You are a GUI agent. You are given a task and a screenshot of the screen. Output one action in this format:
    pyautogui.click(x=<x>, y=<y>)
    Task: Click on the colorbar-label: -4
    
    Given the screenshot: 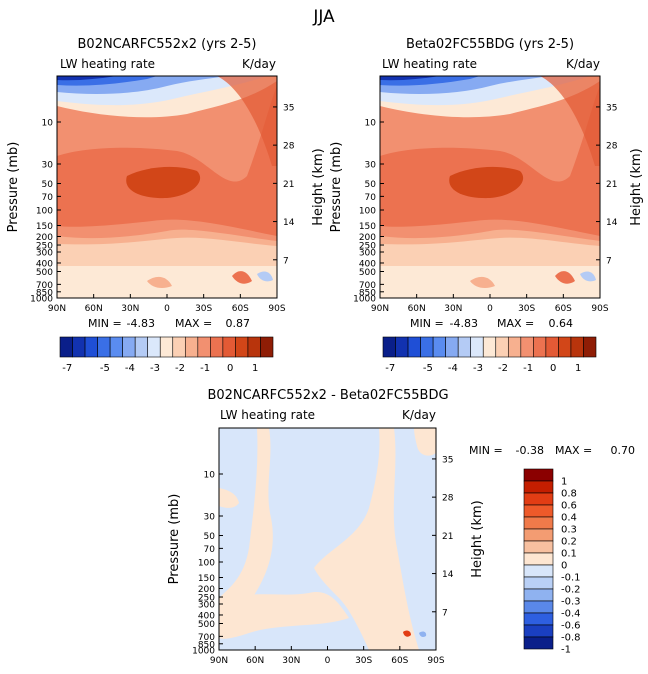 What is the action you would take?
    pyautogui.click(x=130, y=368)
    